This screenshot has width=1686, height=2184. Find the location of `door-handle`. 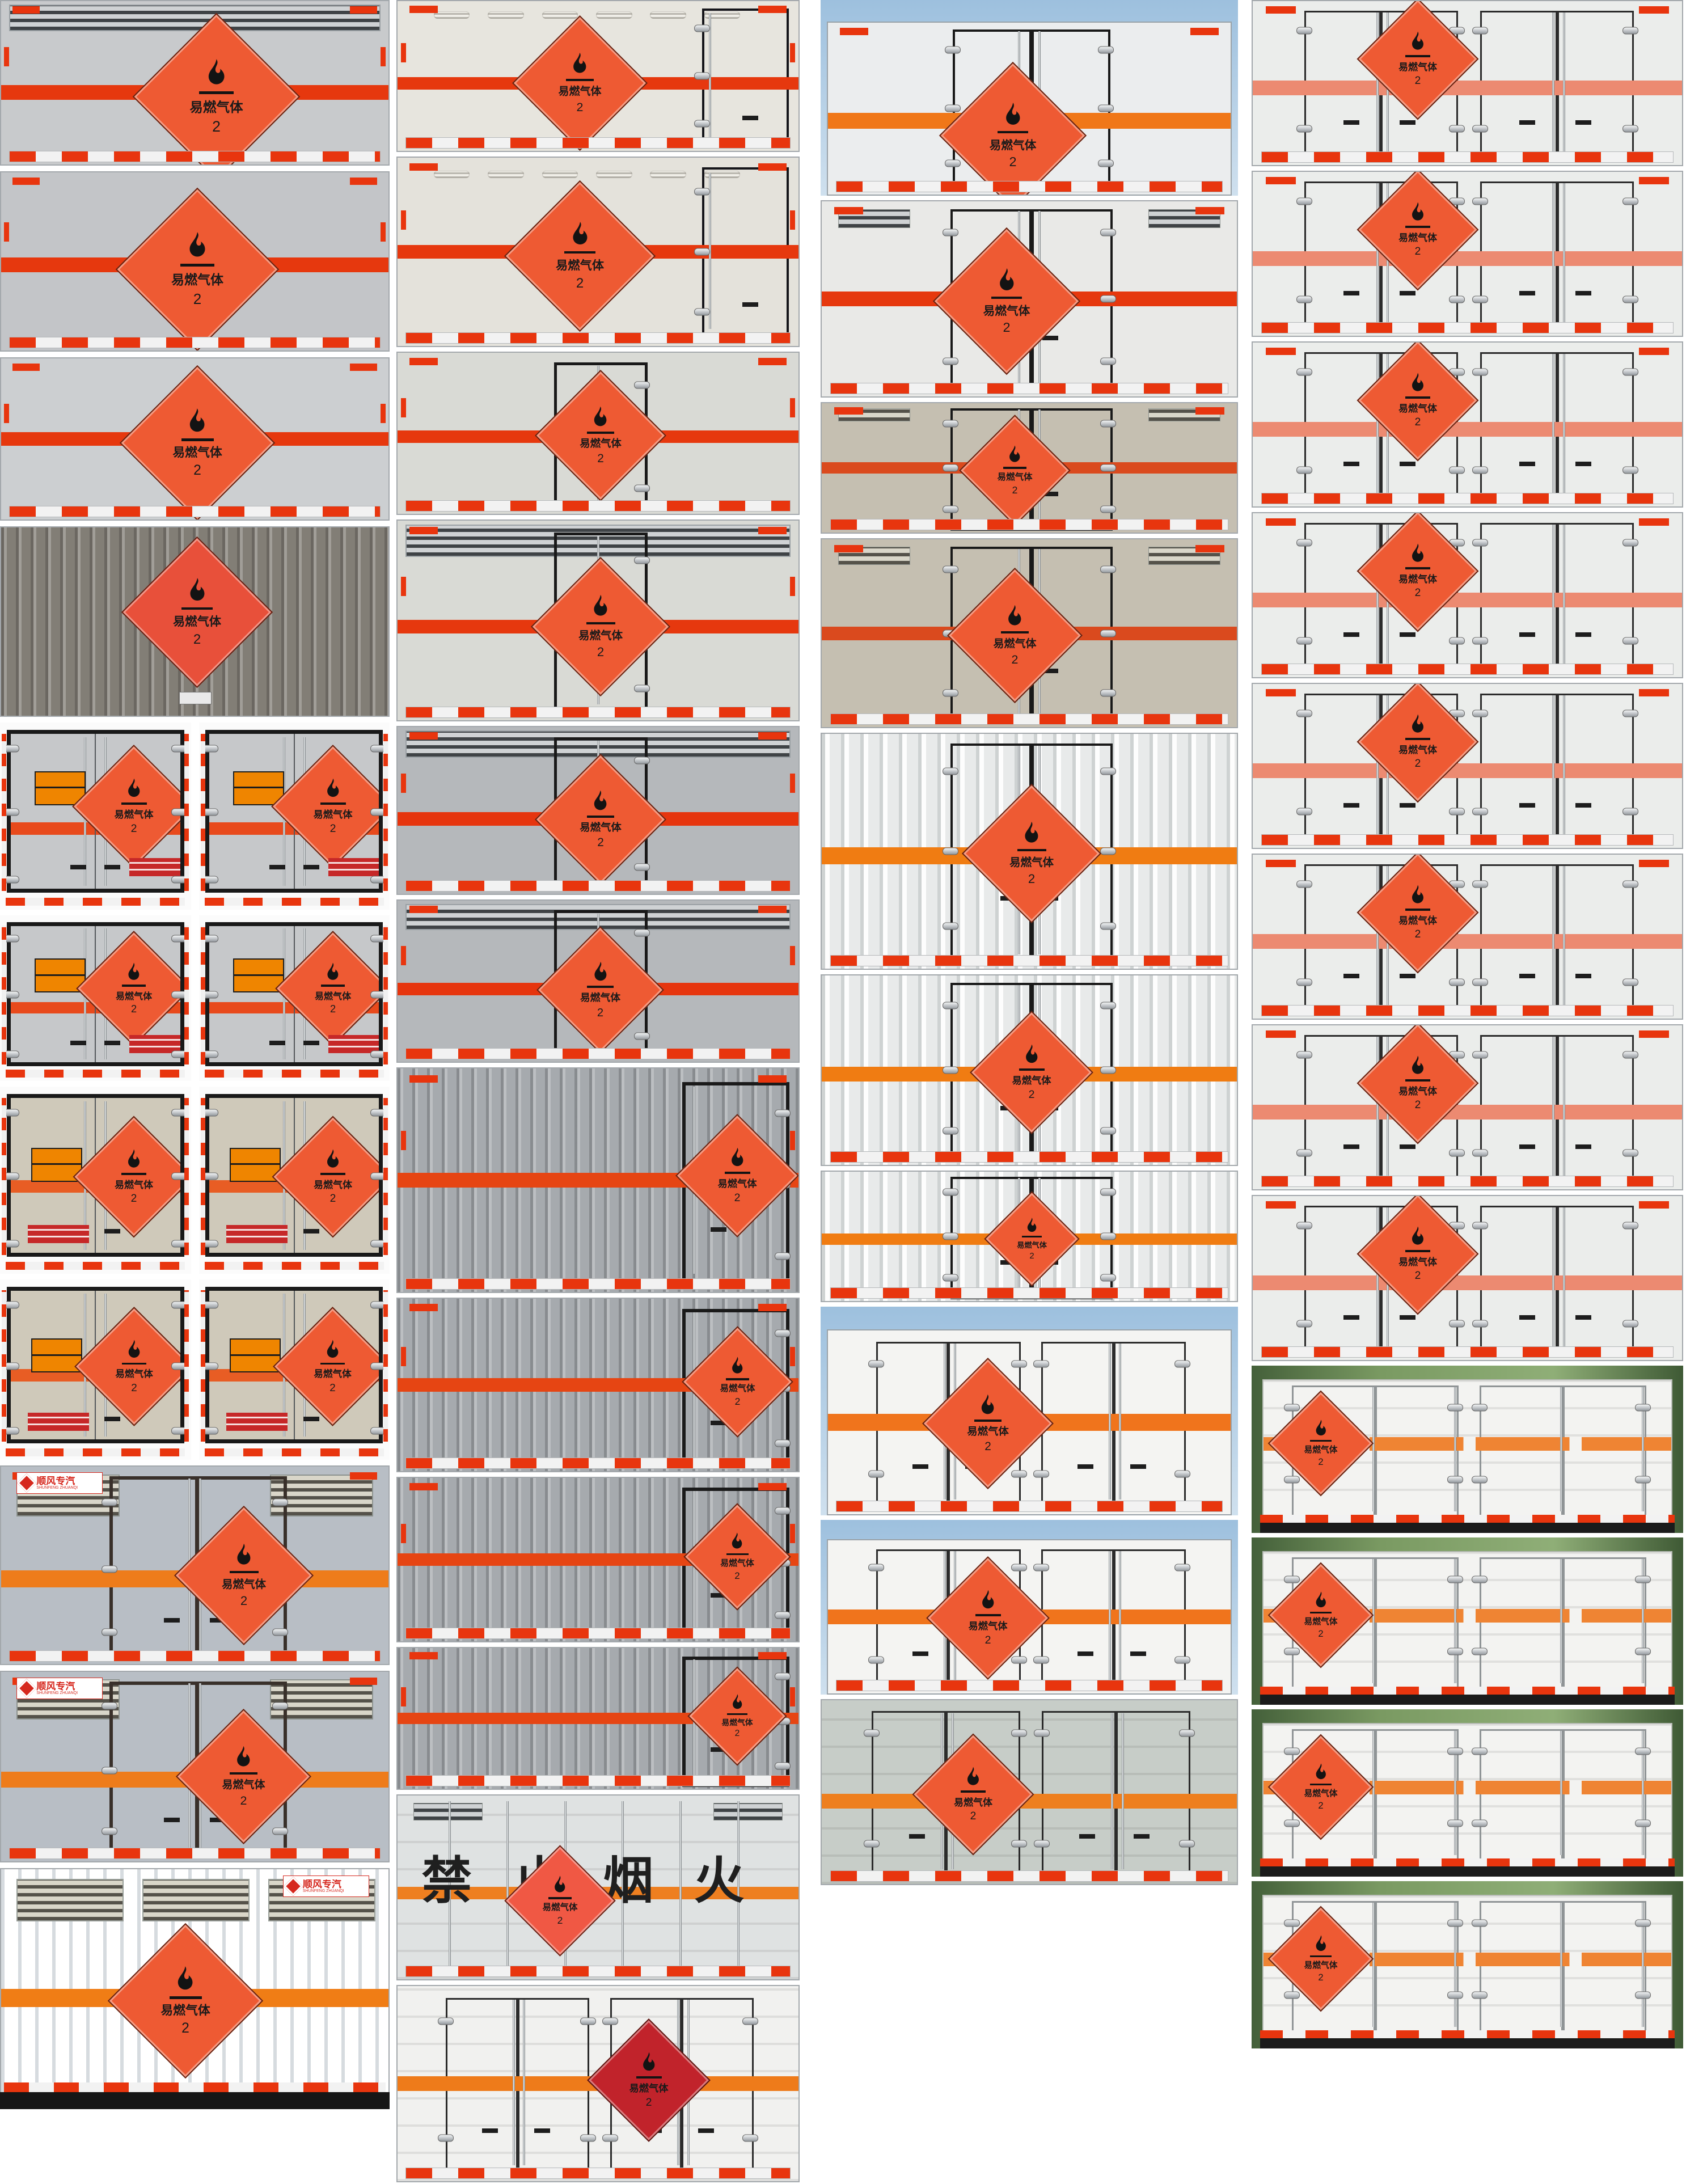

door-handle is located at coordinates (311, 1043).